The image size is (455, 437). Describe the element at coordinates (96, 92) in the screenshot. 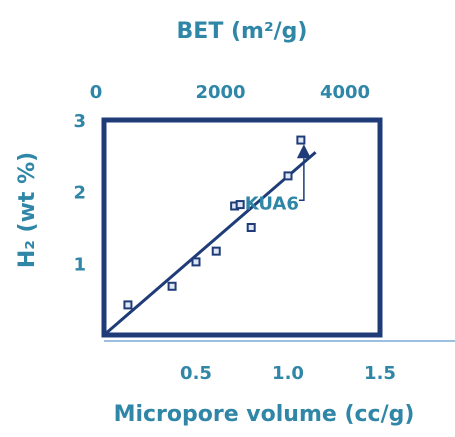

I see `top-tick-label: 0` at that location.